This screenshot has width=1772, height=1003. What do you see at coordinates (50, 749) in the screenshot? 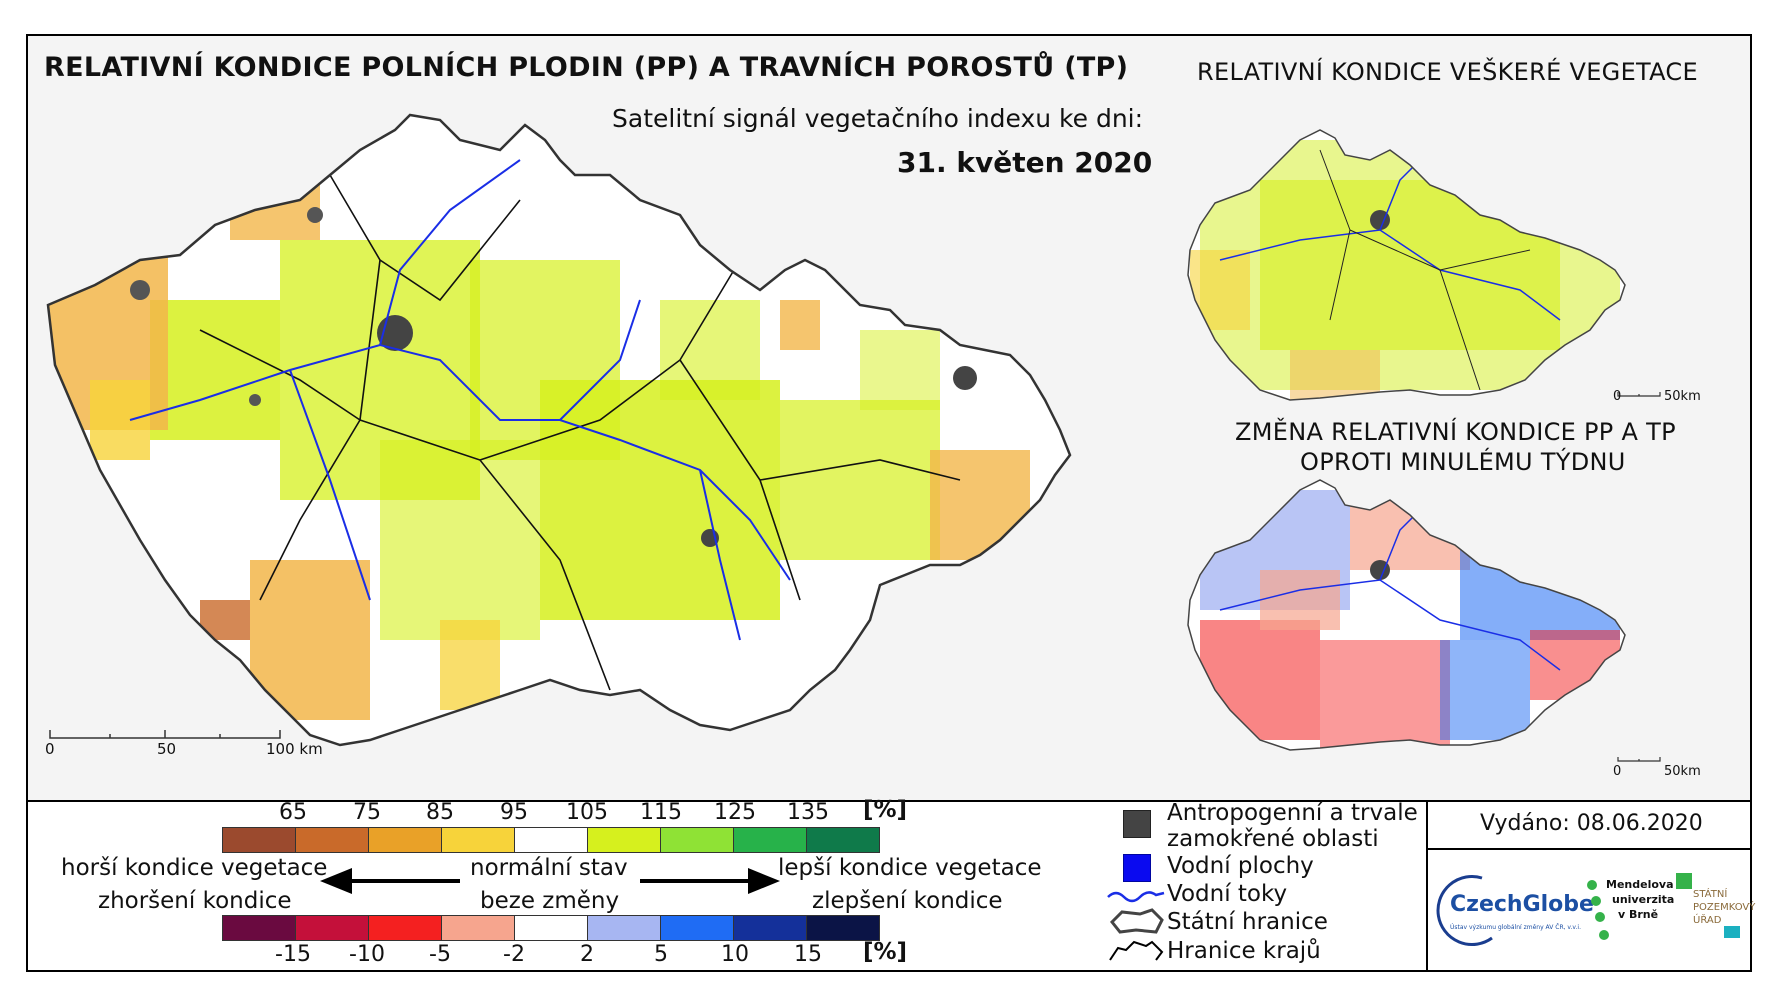
I see `main-scale-label-0: 0` at bounding box center [50, 749].